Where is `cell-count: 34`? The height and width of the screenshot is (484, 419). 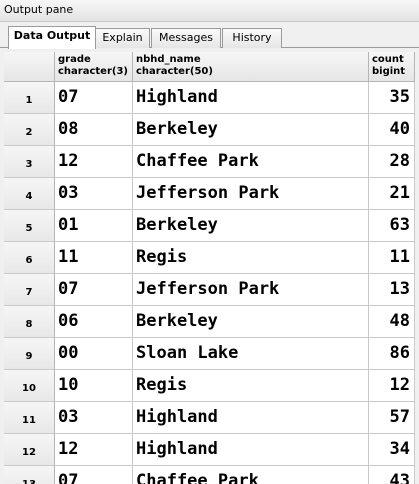
cell-count: 34 is located at coordinates (392, 450).